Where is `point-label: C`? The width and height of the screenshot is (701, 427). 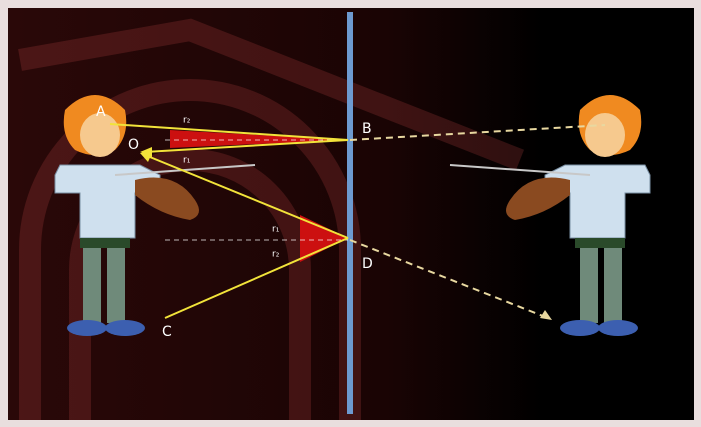
point-label: C is located at coordinates (167, 332).